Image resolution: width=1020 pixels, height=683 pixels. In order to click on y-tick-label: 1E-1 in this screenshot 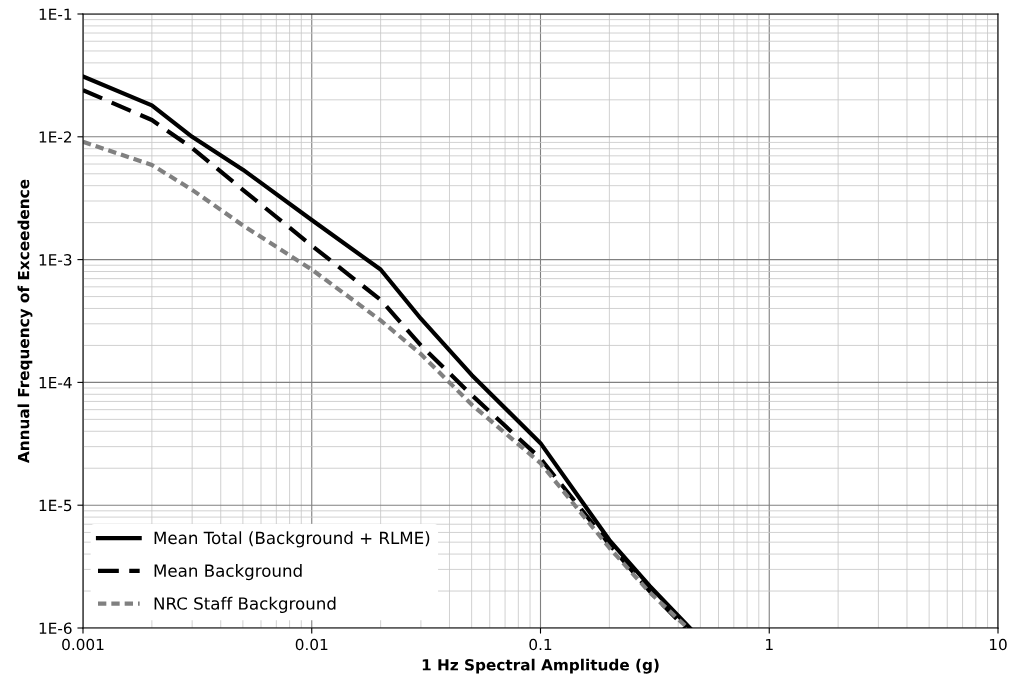, I will do `click(55, 14)`.